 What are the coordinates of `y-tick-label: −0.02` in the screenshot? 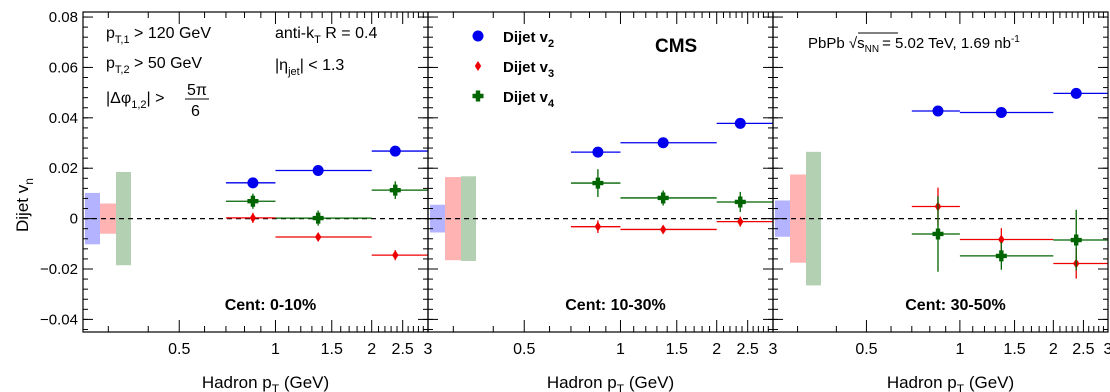 It's located at (59, 269).